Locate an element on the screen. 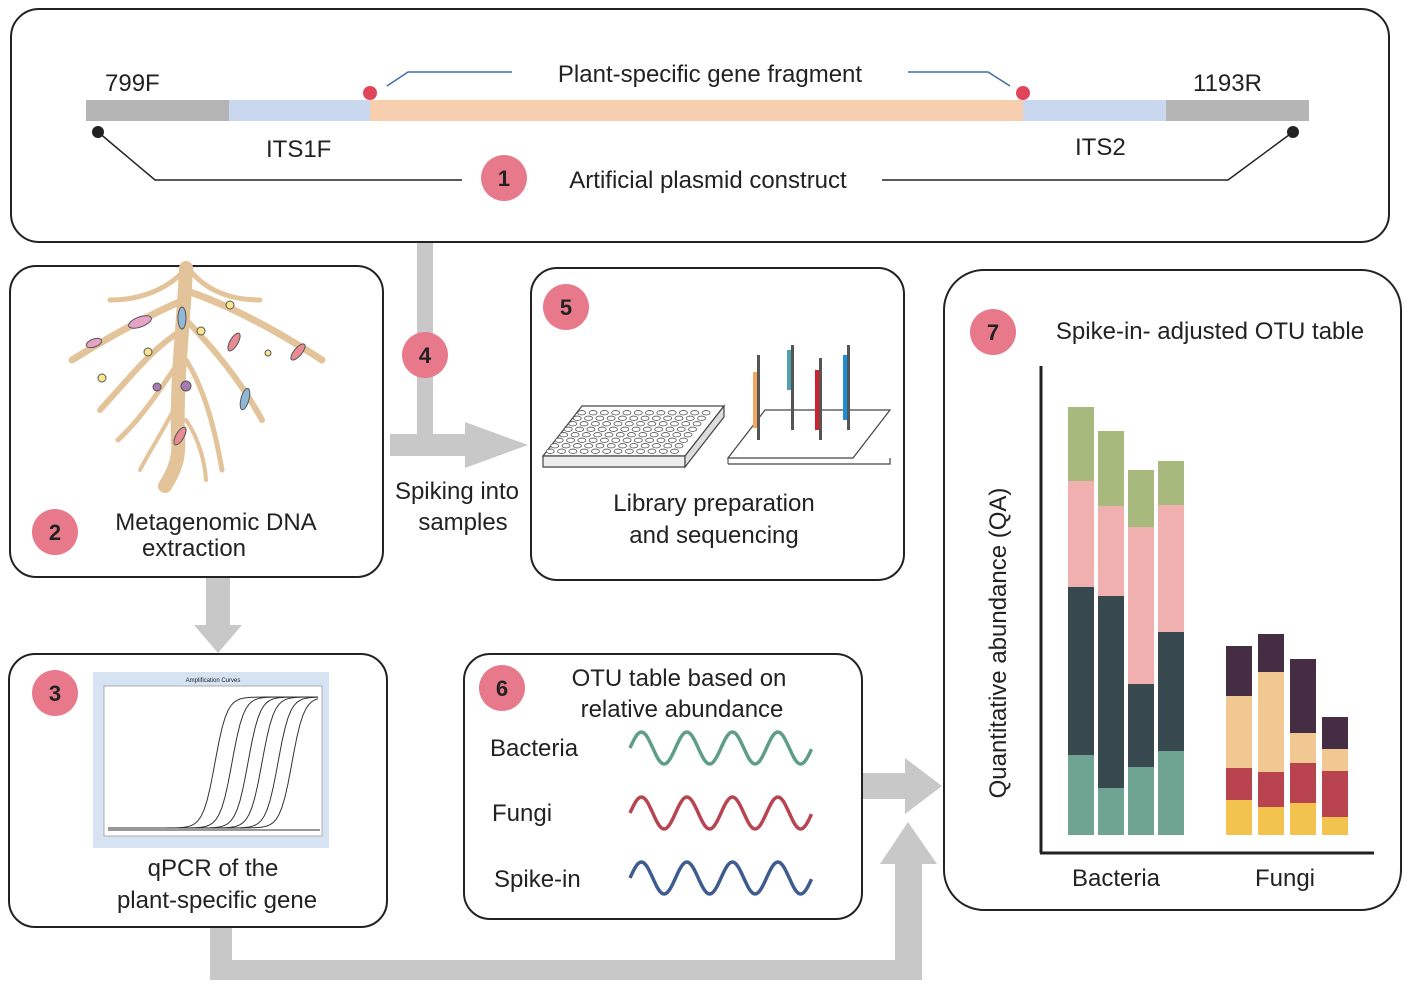  microbes is located at coordinates (195, 373).